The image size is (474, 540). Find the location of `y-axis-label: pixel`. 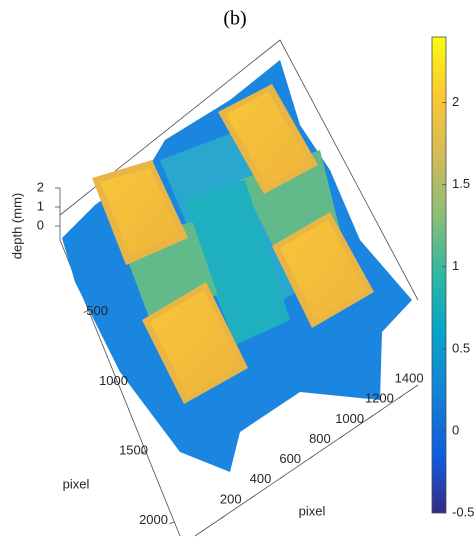

y-axis-label: pixel is located at coordinates (76, 483).